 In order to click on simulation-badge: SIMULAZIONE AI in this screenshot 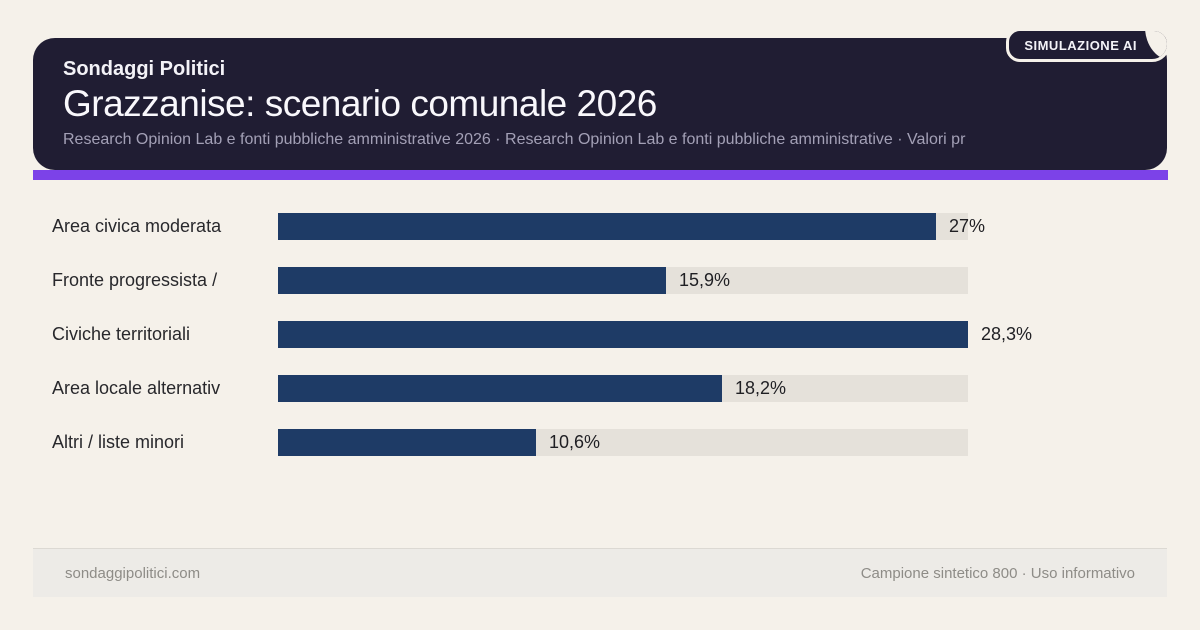, I will do `click(1088, 45)`.